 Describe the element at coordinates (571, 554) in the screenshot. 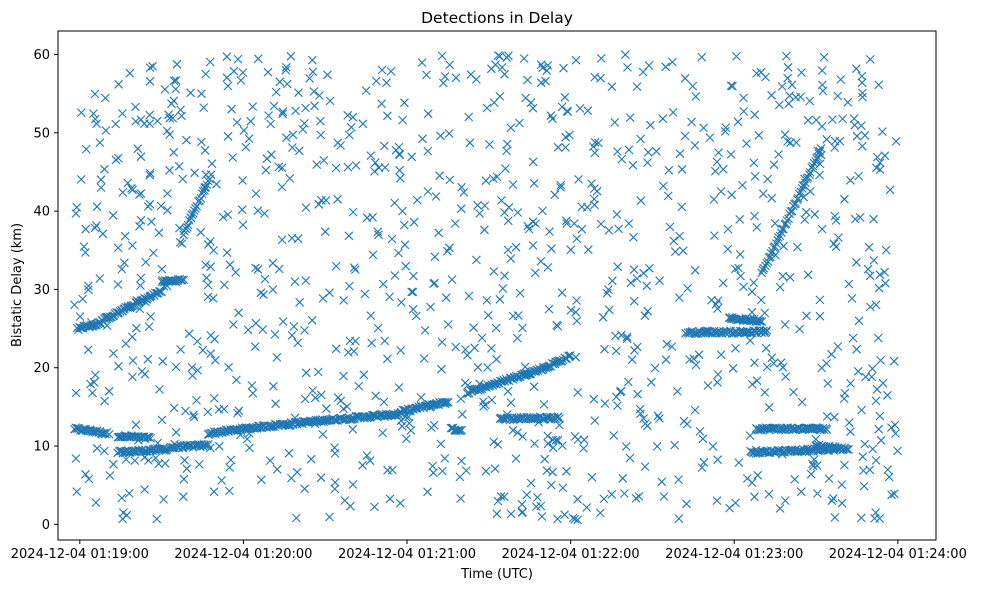

I see `x-tick-label: 2024-12-04 01:22:00` at that location.